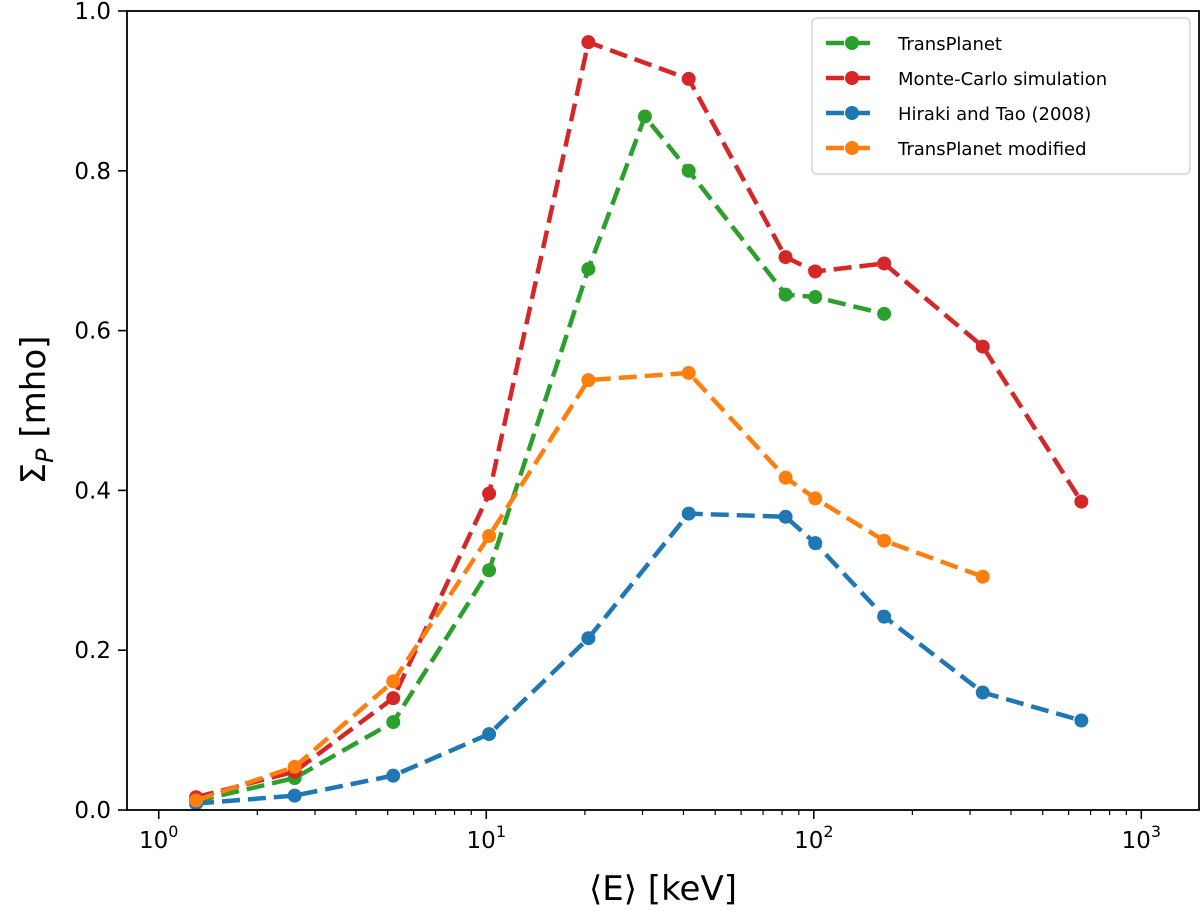  I want to click on y-axis-title: ΣP [mho], so click(36, 410).